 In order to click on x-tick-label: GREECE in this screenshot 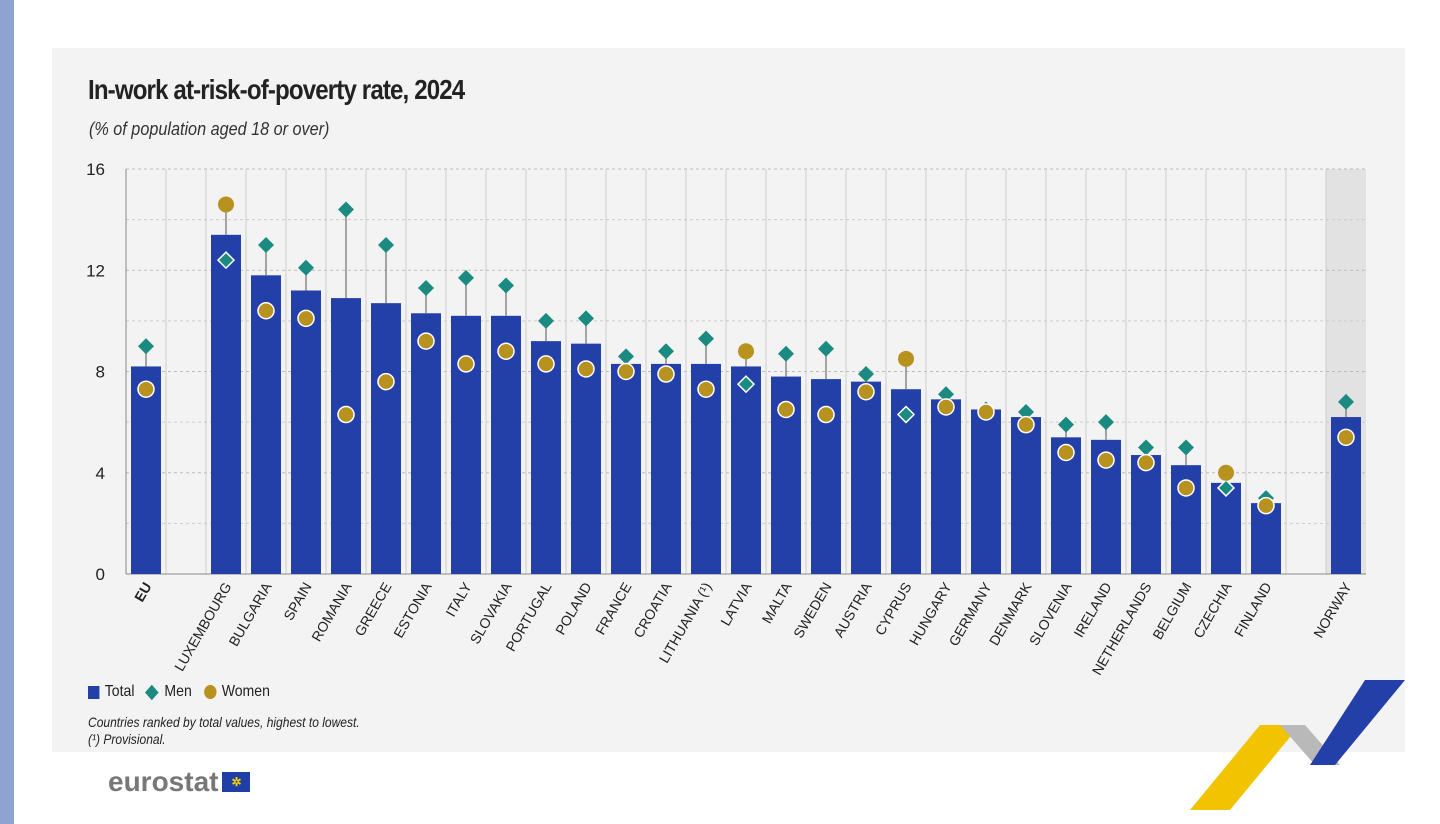, I will do `click(372, 609)`.